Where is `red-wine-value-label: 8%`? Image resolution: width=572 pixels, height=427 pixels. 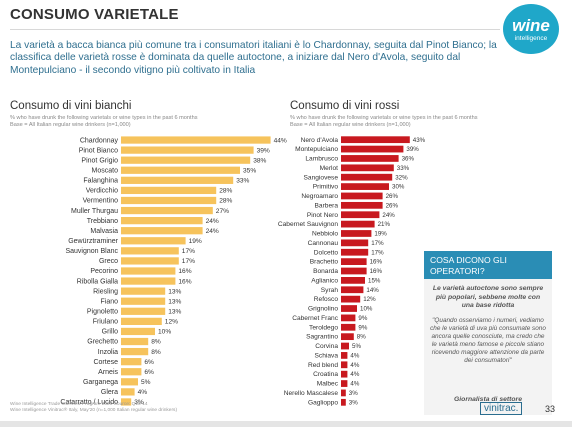 red-wine-value-label: 8% is located at coordinates (361, 337).